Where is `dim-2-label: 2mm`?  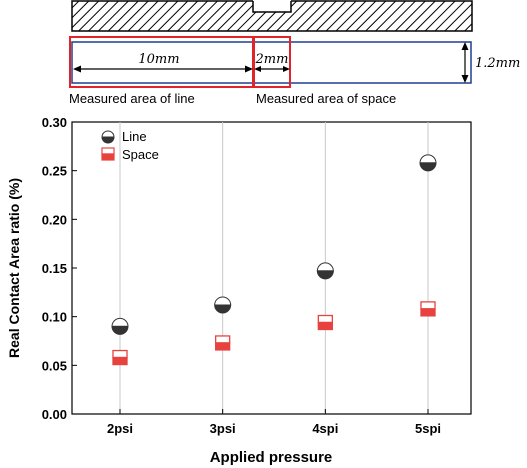
dim-2-label: 2mm is located at coordinates (272, 59).